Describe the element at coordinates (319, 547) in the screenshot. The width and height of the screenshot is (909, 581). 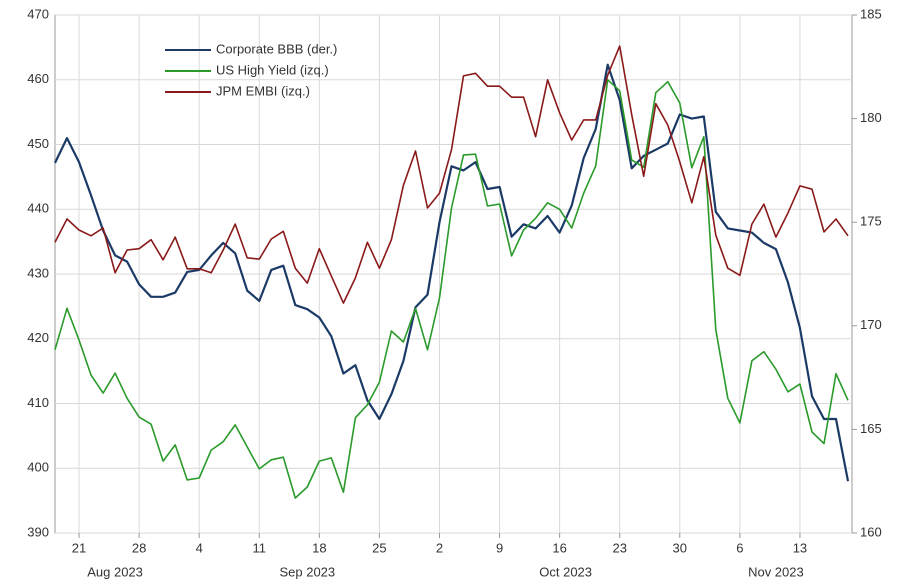
I see `x-tick-label: 18` at that location.